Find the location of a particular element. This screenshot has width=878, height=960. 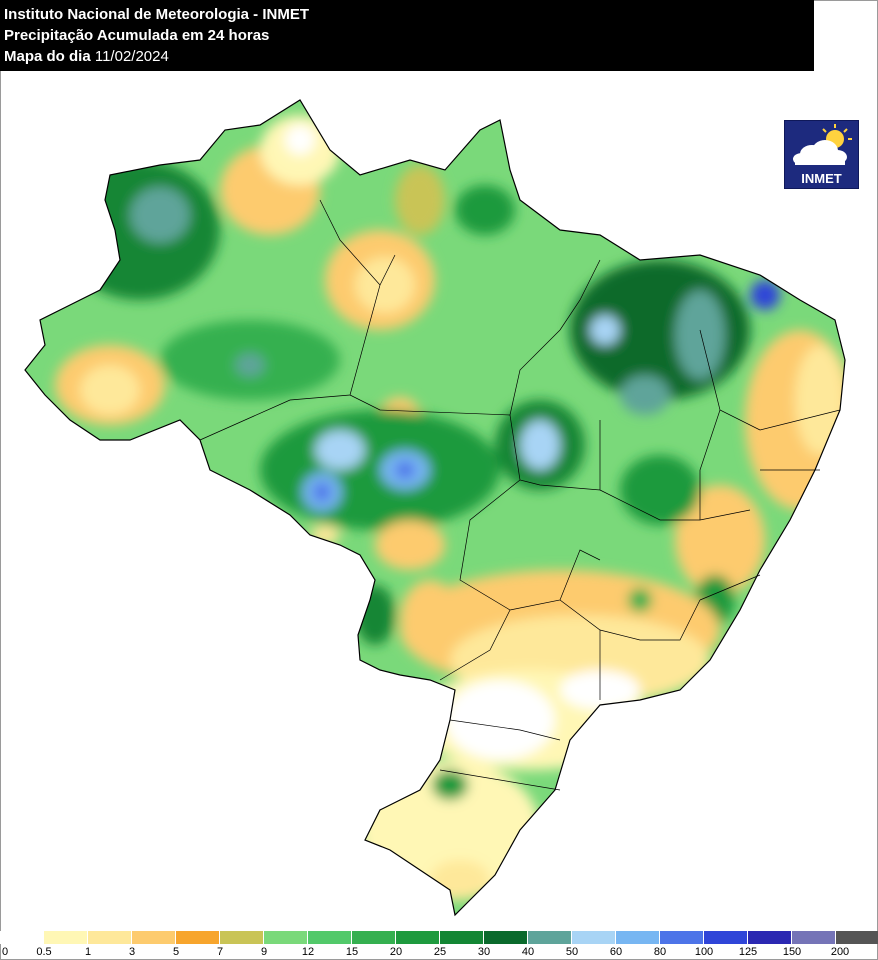

legend-tick-label: 40 is located at coordinates (528, 952).